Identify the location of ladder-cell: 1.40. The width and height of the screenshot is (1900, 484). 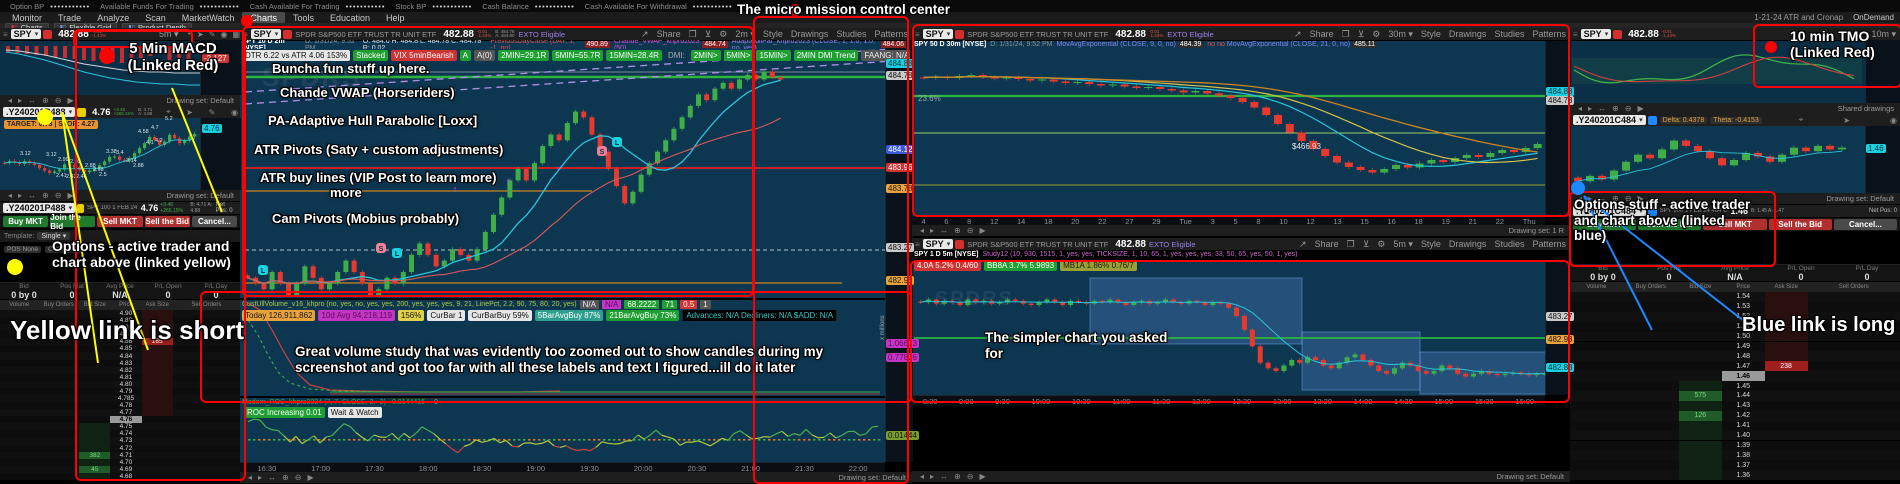
(1743, 436).